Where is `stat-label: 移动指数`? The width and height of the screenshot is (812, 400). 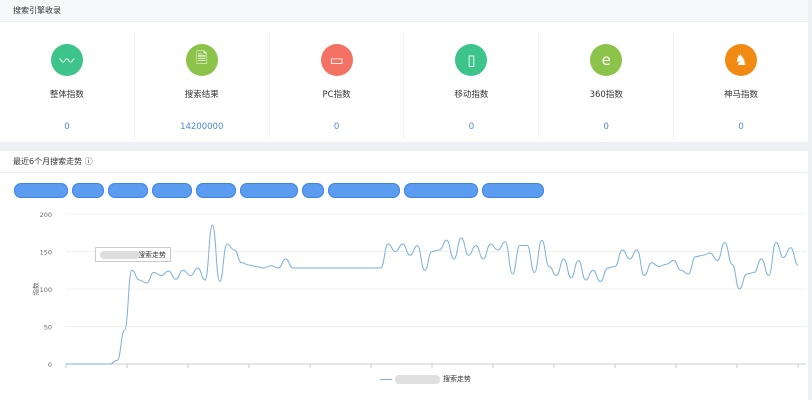
stat-label: 移动指数 is located at coordinates (471, 95).